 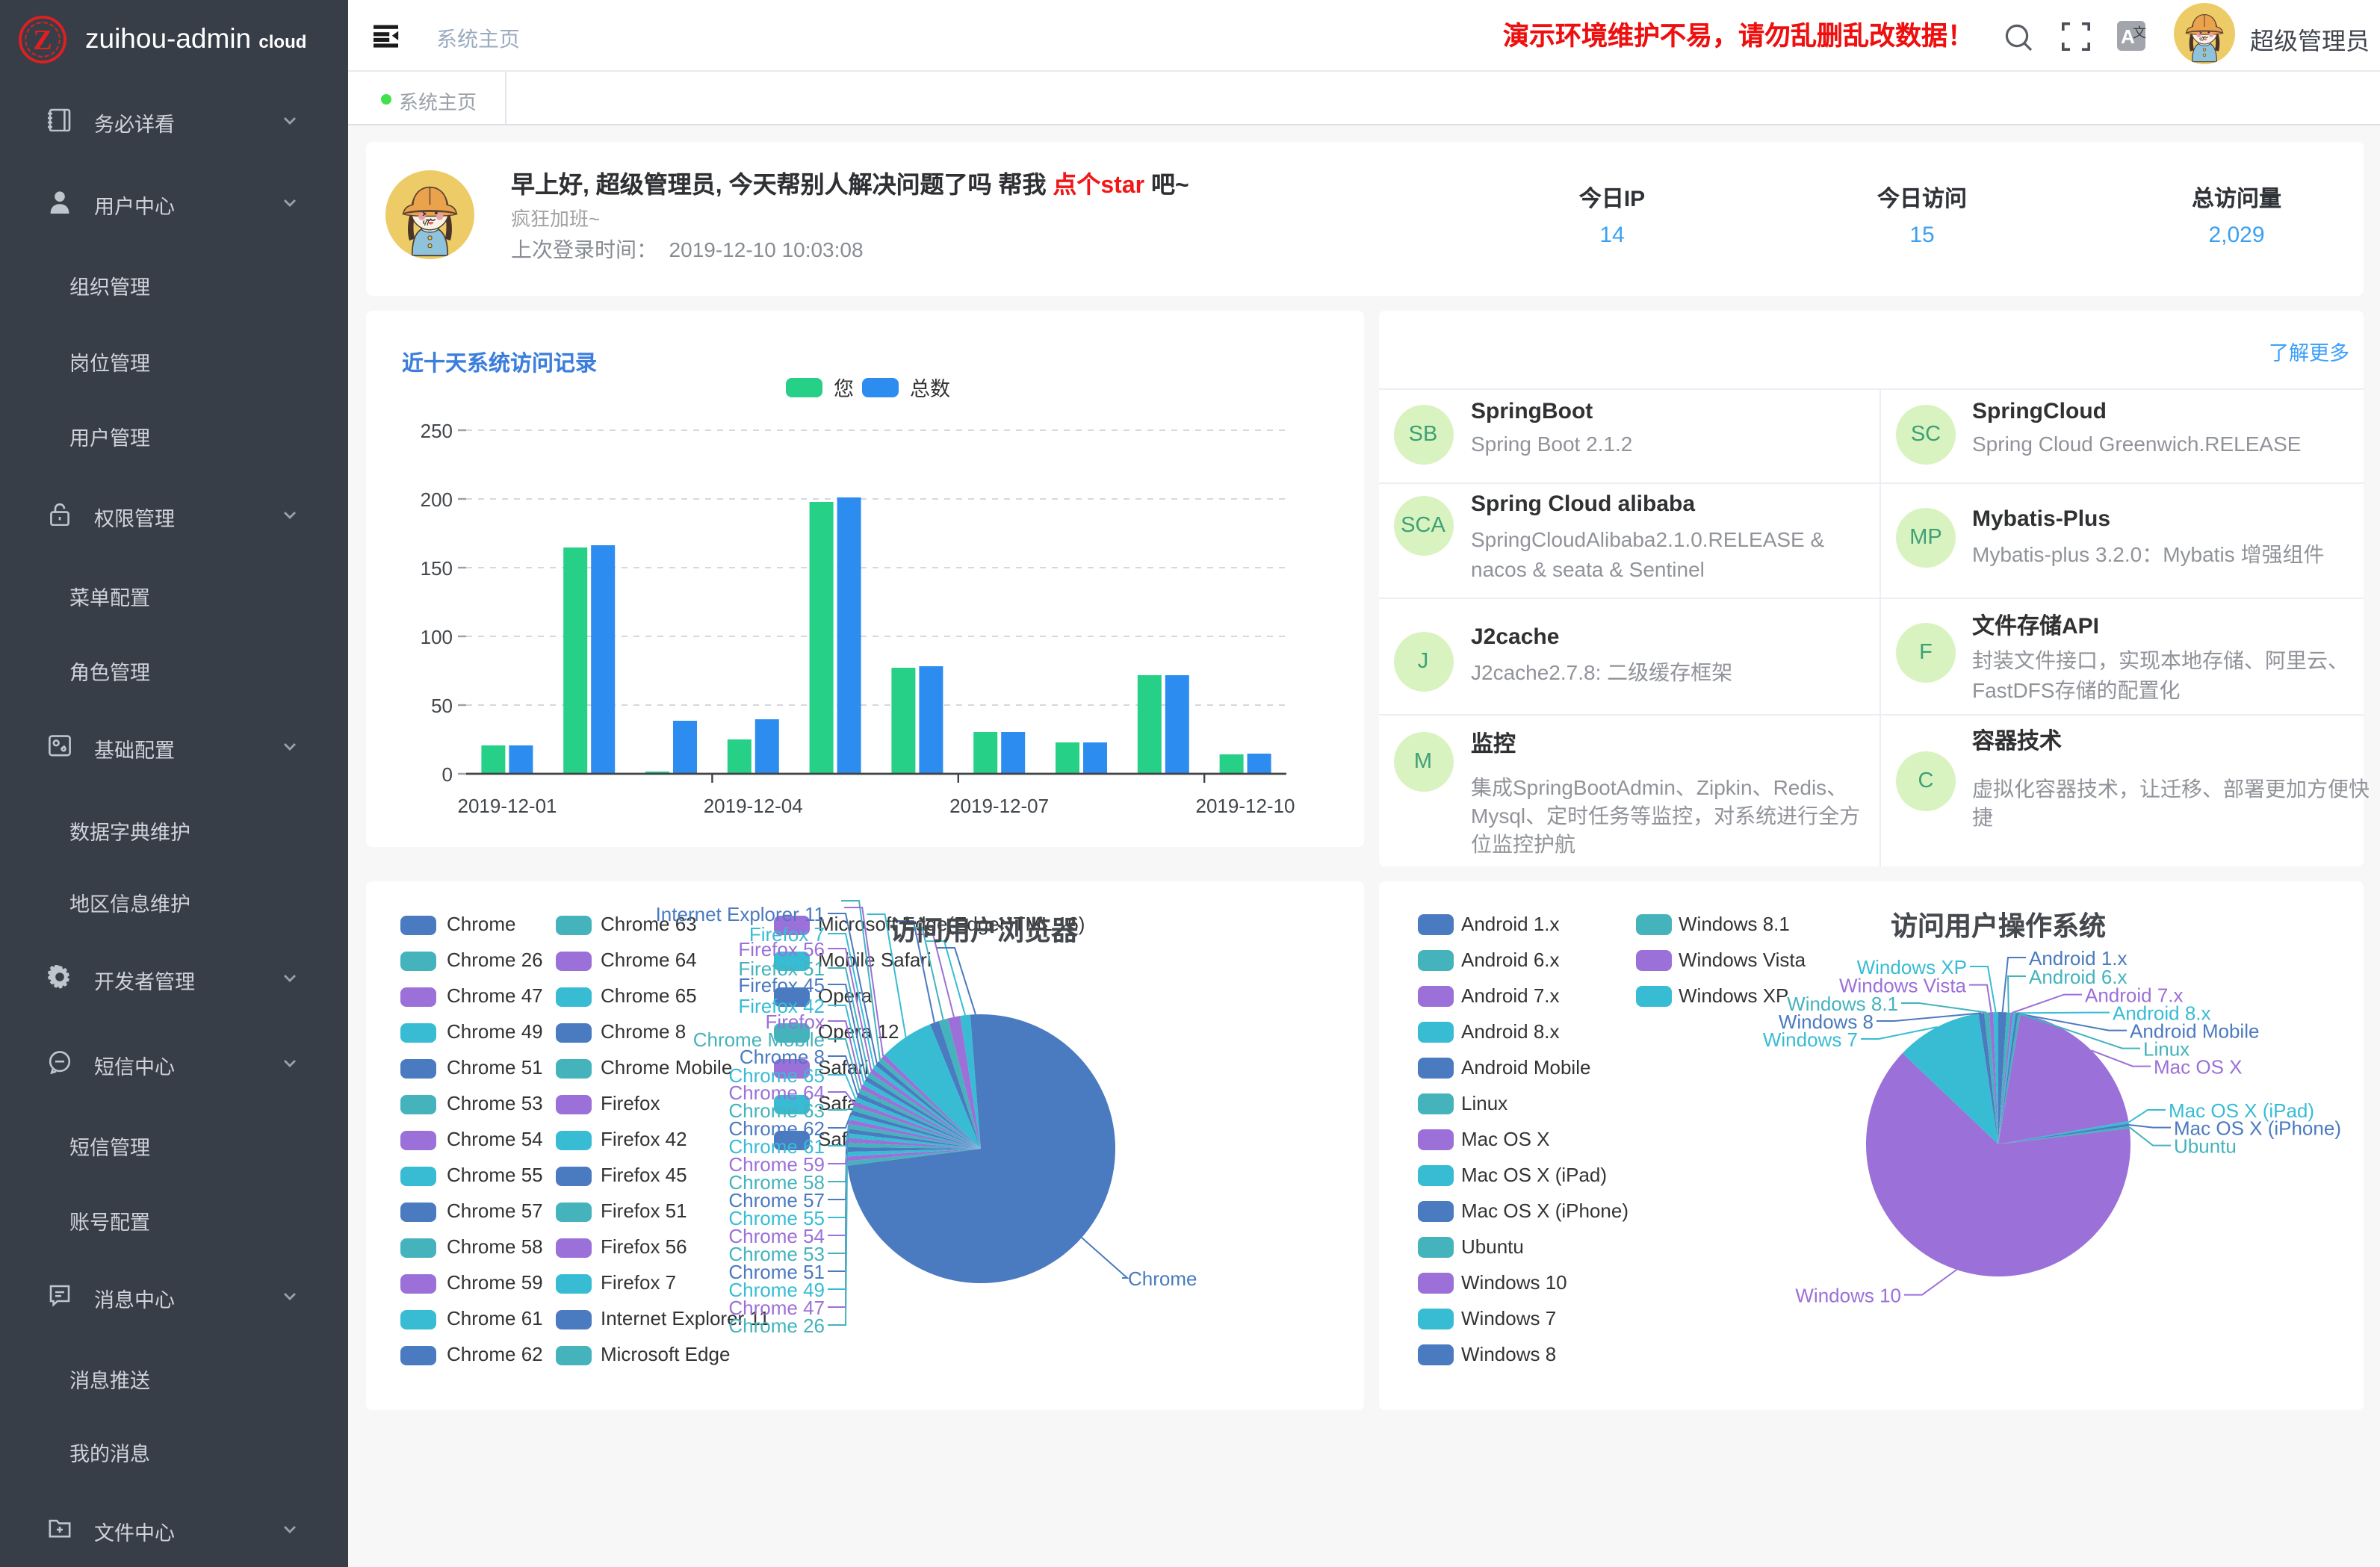 I want to click on svg-text: Android Mobile, so click(x=2193, y=1031).